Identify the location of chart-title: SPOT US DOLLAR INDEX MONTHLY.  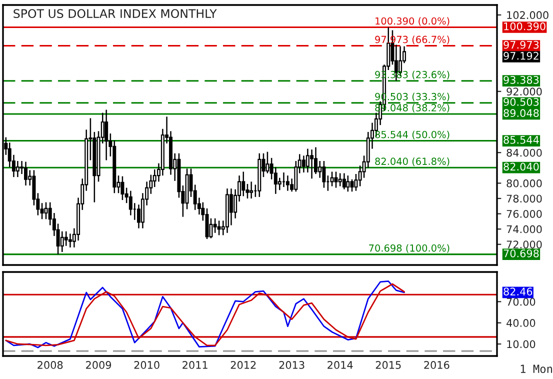
(115, 13).